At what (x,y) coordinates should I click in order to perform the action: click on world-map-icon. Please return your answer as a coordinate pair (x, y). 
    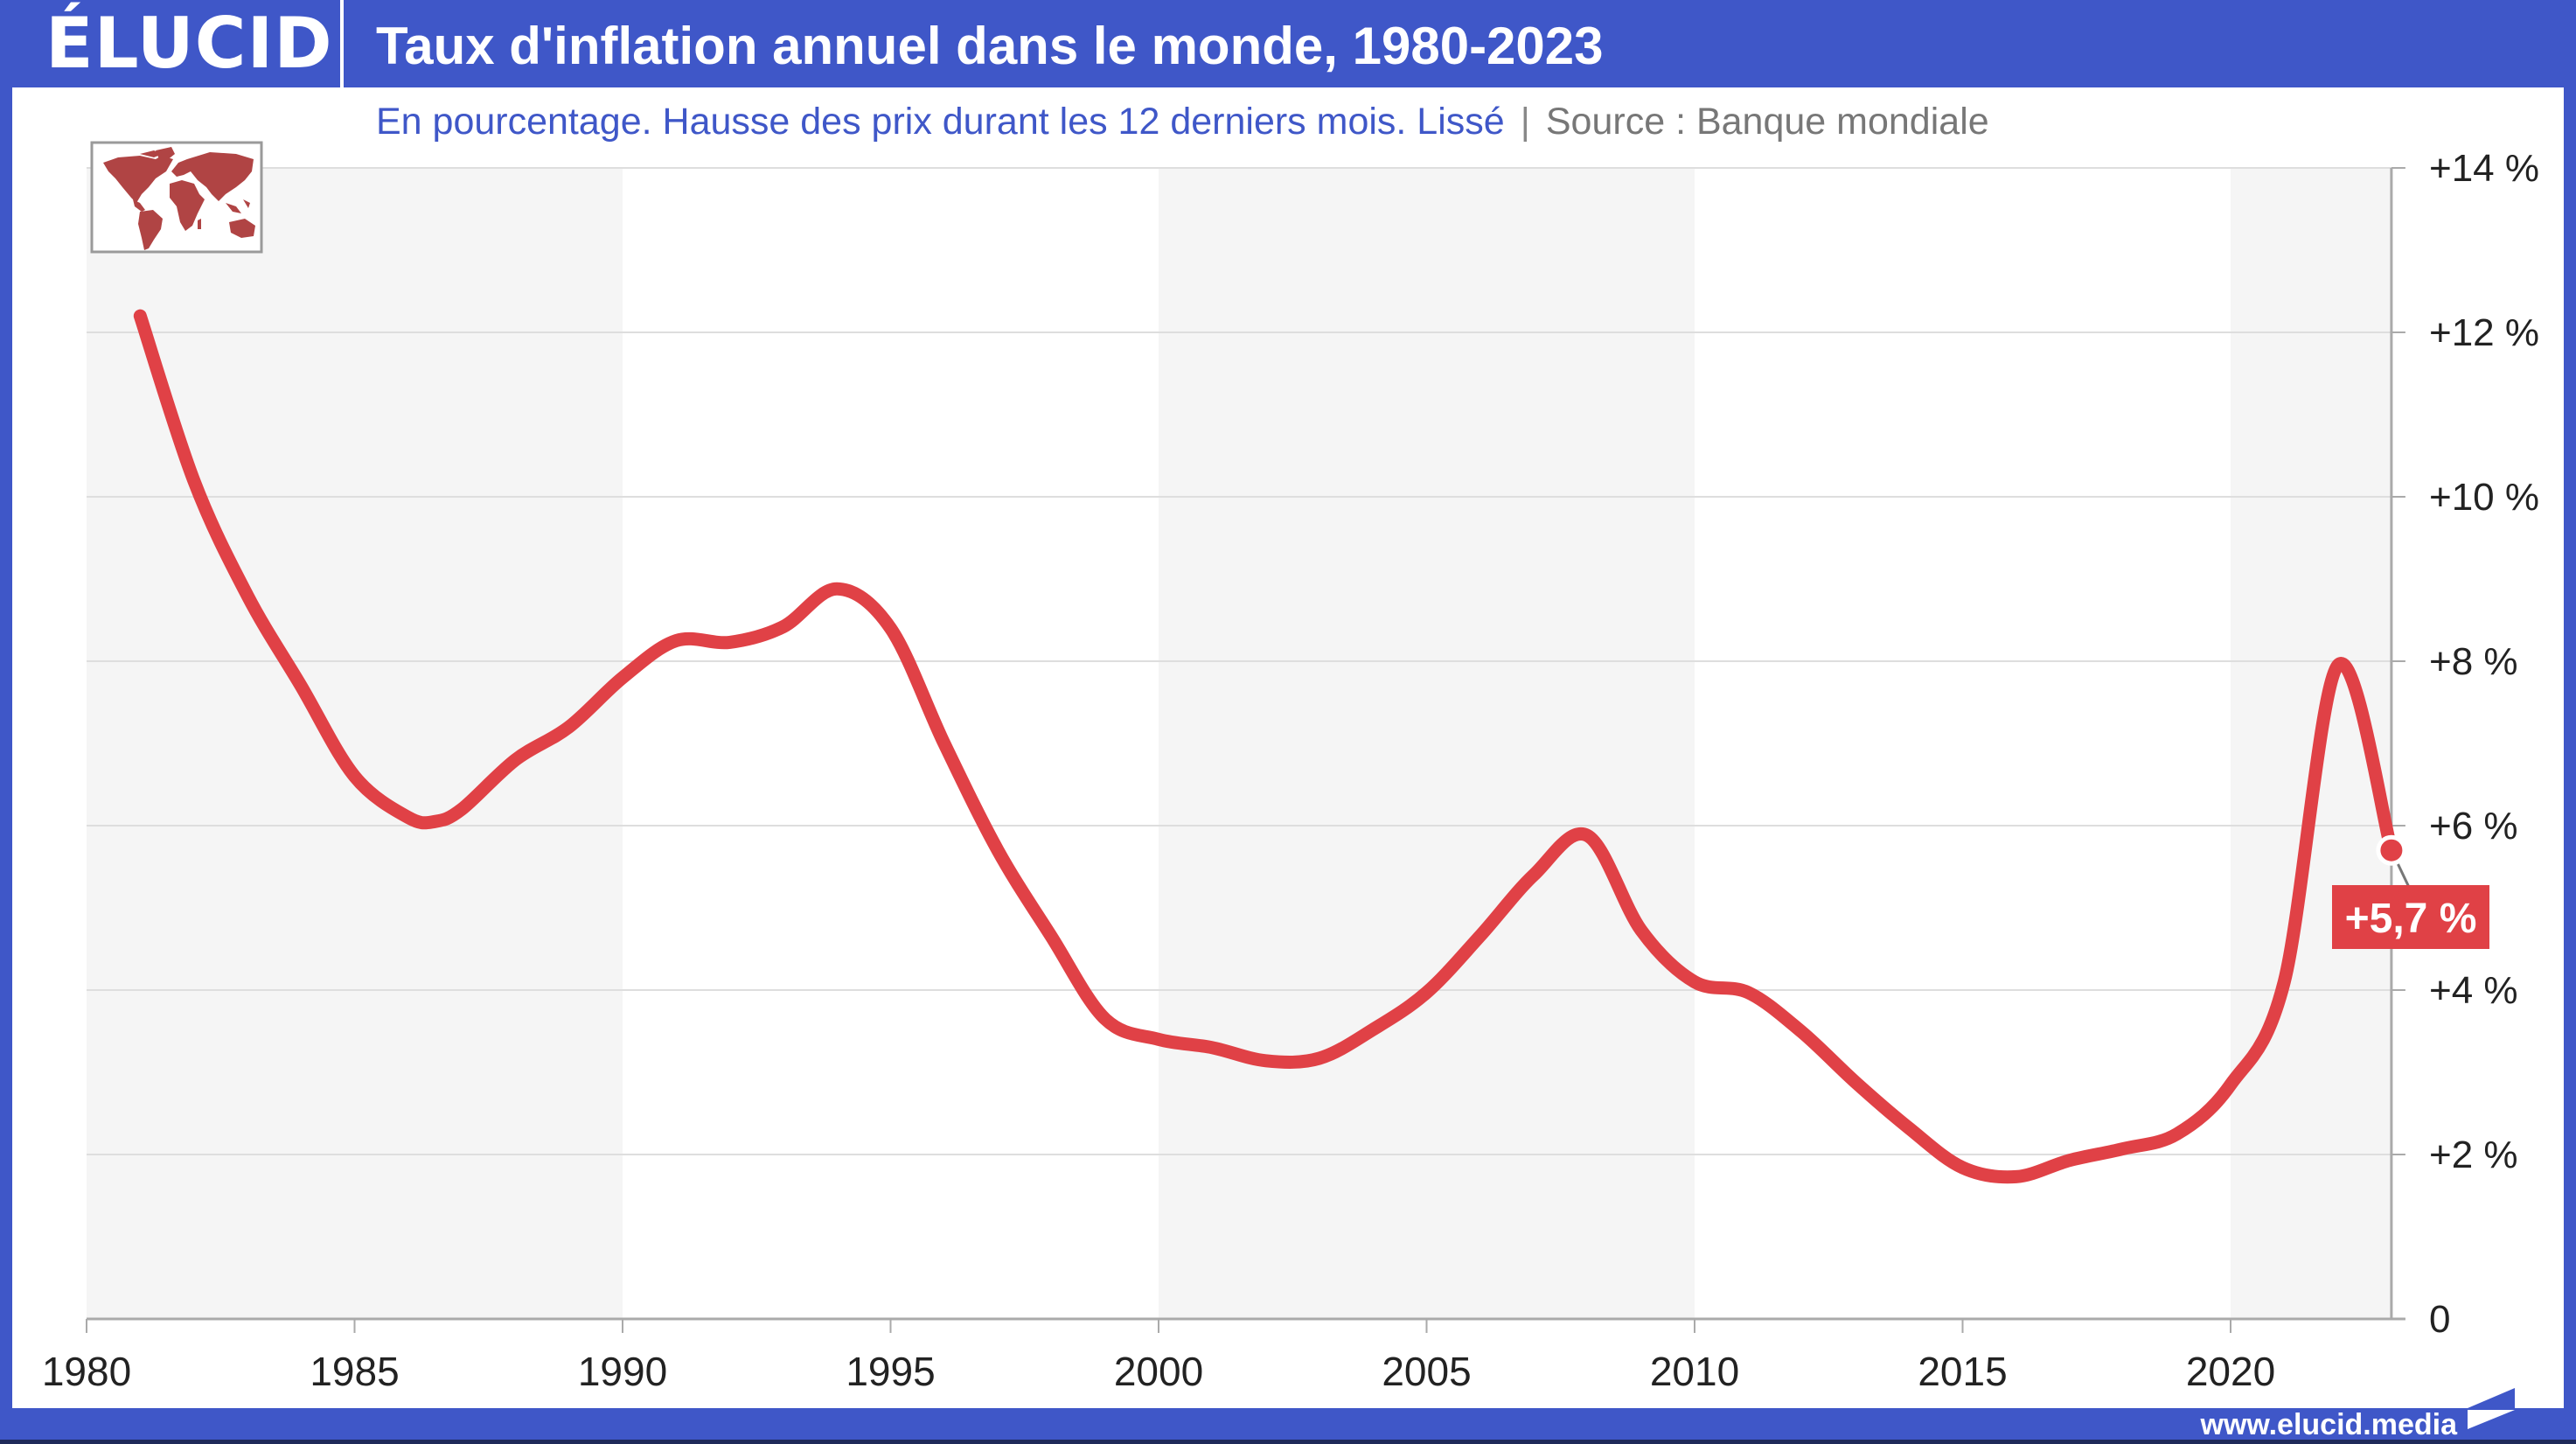
    Looking at the image, I should click on (176, 198).